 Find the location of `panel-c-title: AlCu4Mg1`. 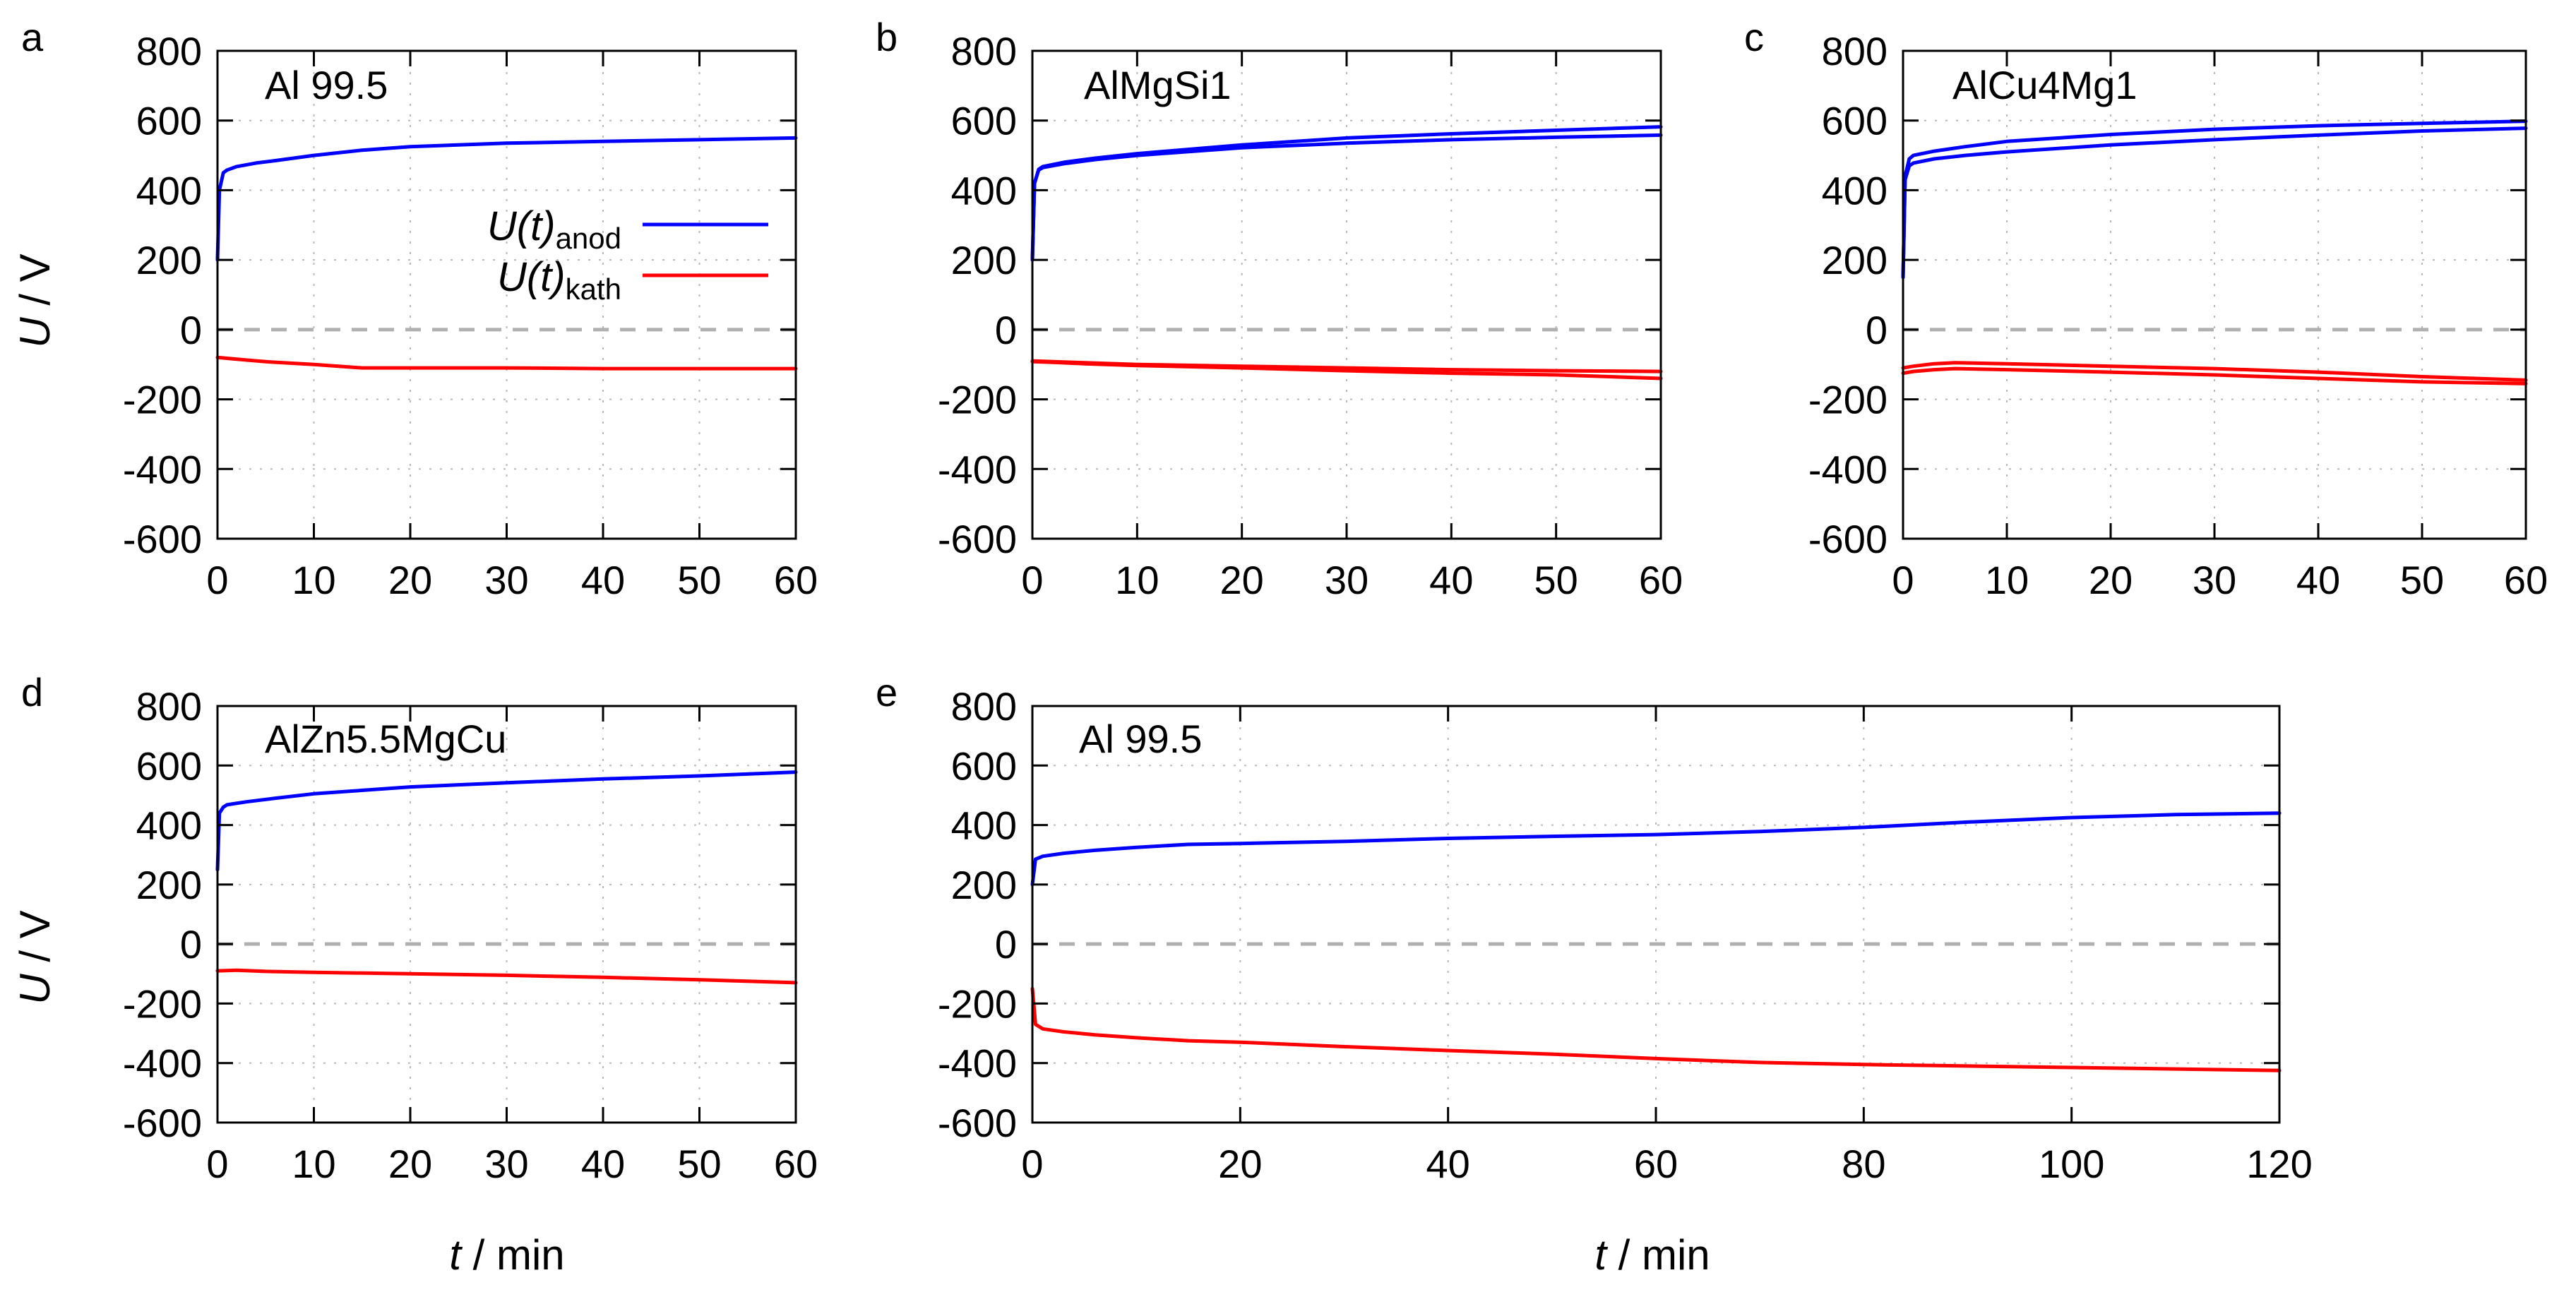

panel-c-title: AlCu4Mg1 is located at coordinates (2044, 85).